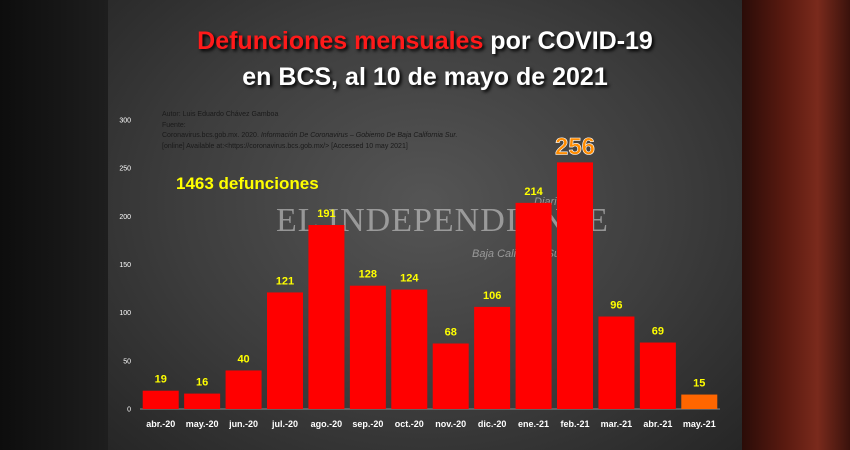 Image resolution: width=850 pixels, height=450 pixels. Describe the element at coordinates (340, 41) in the screenshot. I see `chart-title-highlight: Defunciones mensuales` at that location.